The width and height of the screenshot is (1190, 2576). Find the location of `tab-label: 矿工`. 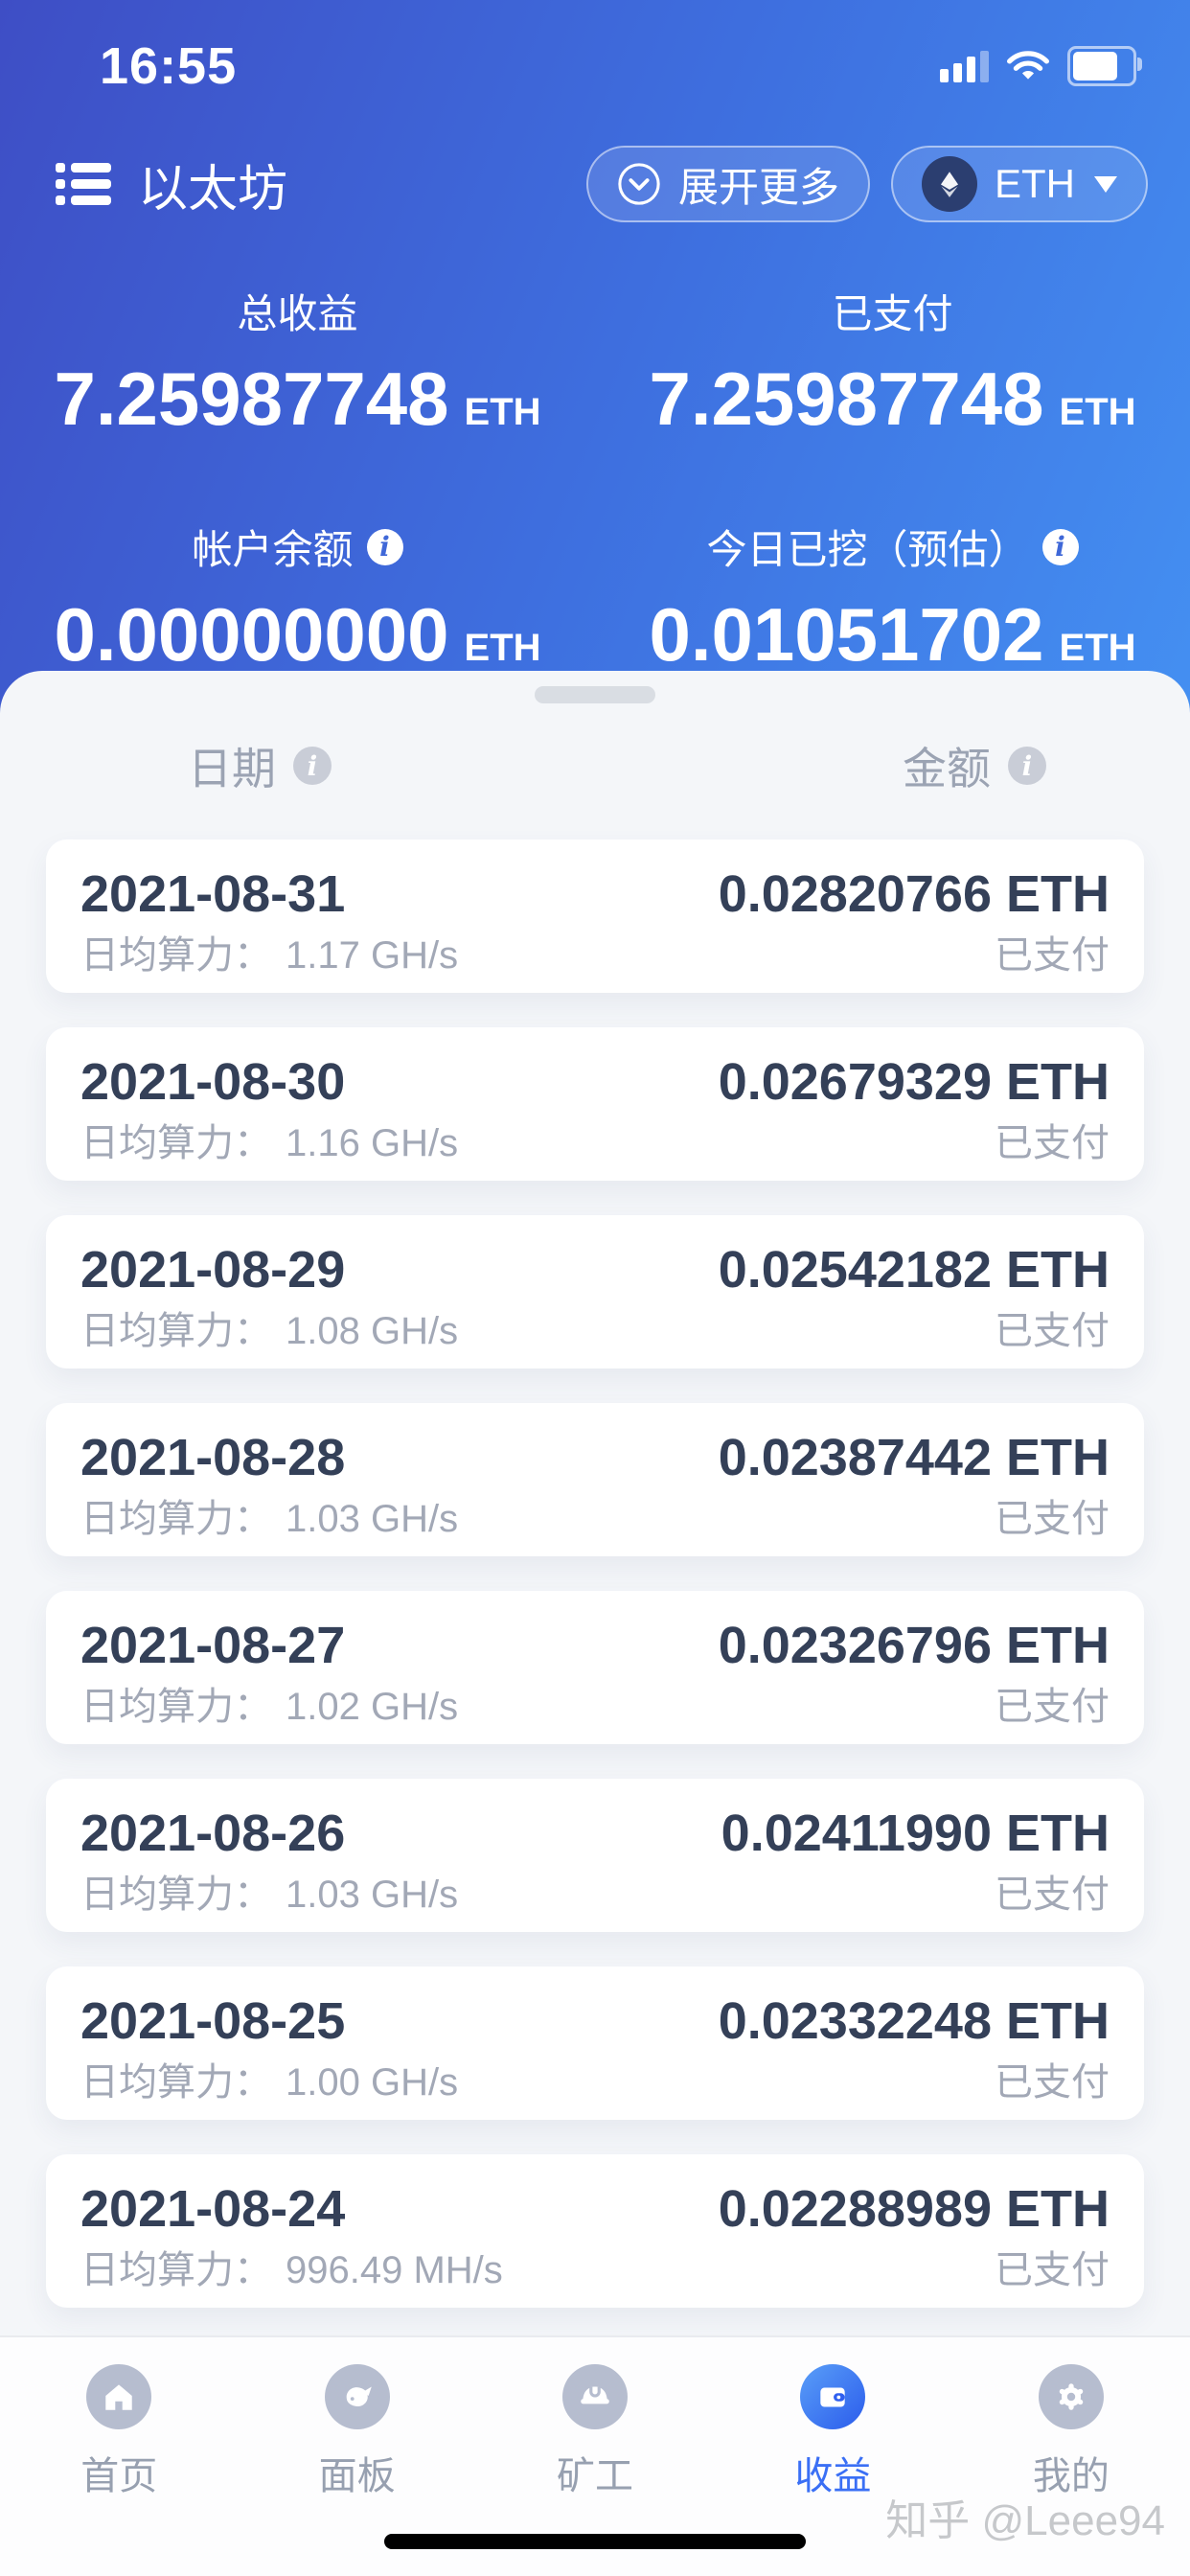

tab-label: 矿工 is located at coordinates (595, 2476).